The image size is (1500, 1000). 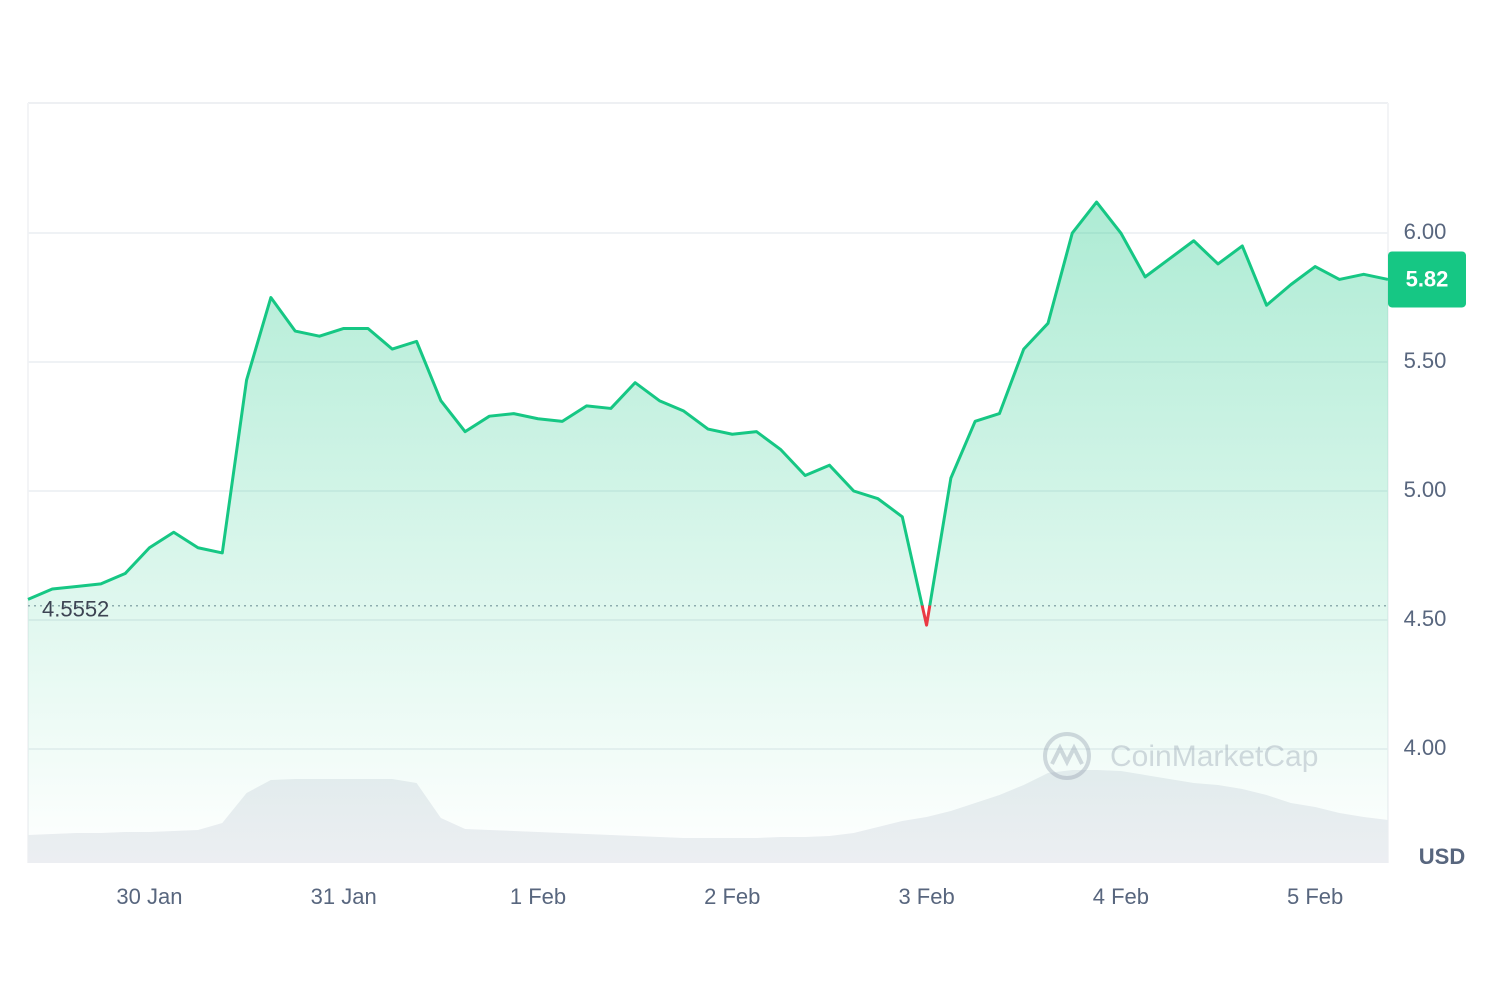 I want to click on x-tick-label: 31 Jan, so click(x=344, y=896).